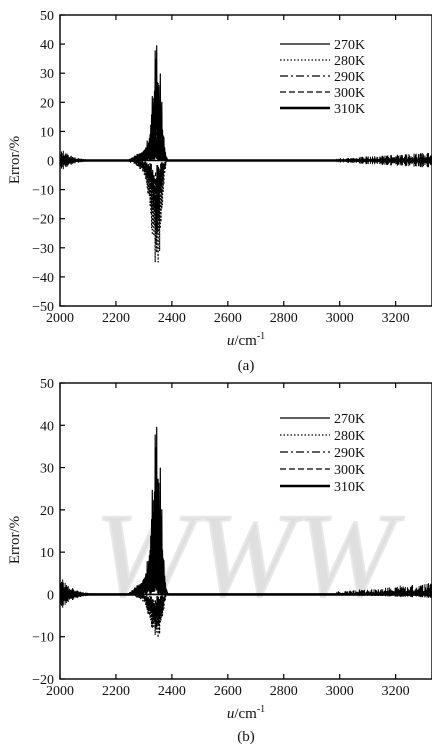 Image resolution: width=432 pixels, height=745 pixels. Describe the element at coordinates (47, 511) in the screenshot. I see `panel-b-y-tick-label-20: 20` at that location.